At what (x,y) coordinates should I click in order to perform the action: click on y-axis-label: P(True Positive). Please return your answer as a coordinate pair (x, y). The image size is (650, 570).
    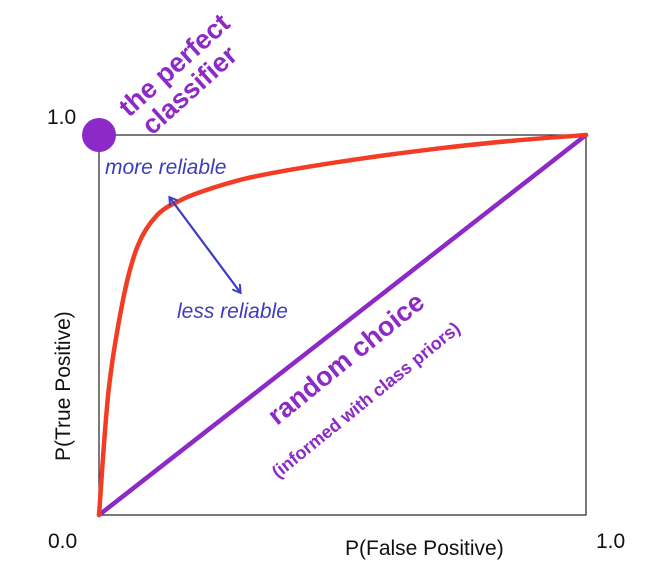
    Looking at the image, I should click on (63, 386).